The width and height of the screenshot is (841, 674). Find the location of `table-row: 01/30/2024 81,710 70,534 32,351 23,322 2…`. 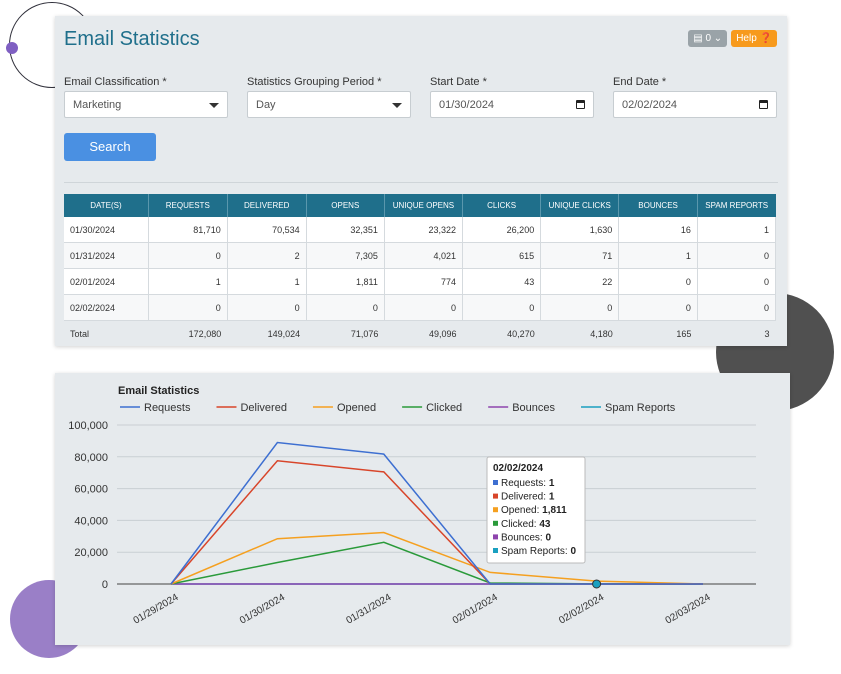

table-row: 01/30/2024 81,710 70,534 32,351 23,322 2… is located at coordinates (420, 230).